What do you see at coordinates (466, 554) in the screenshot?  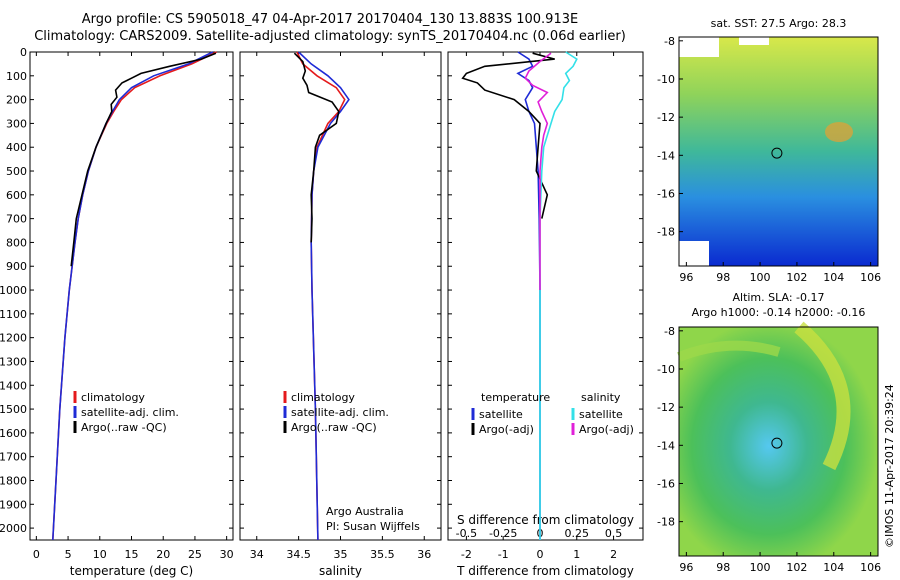 I see `x-tick-label: -2` at bounding box center [466, 554].